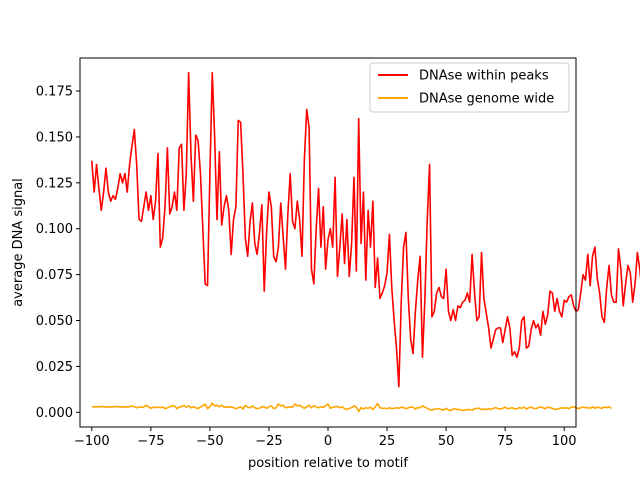 This screenshot has height=480, width=640. Describe the element at coordinates (351, 407) in the screenshot. I see `series-line-dnase-genome-wide` at that location.